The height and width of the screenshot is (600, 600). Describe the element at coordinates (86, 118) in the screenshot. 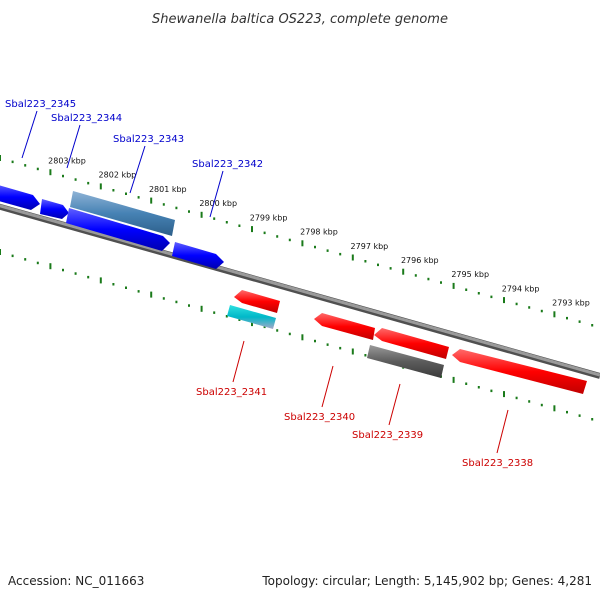

I see `gene-label-sbal223-2344: Sbal223_2344` at that location.